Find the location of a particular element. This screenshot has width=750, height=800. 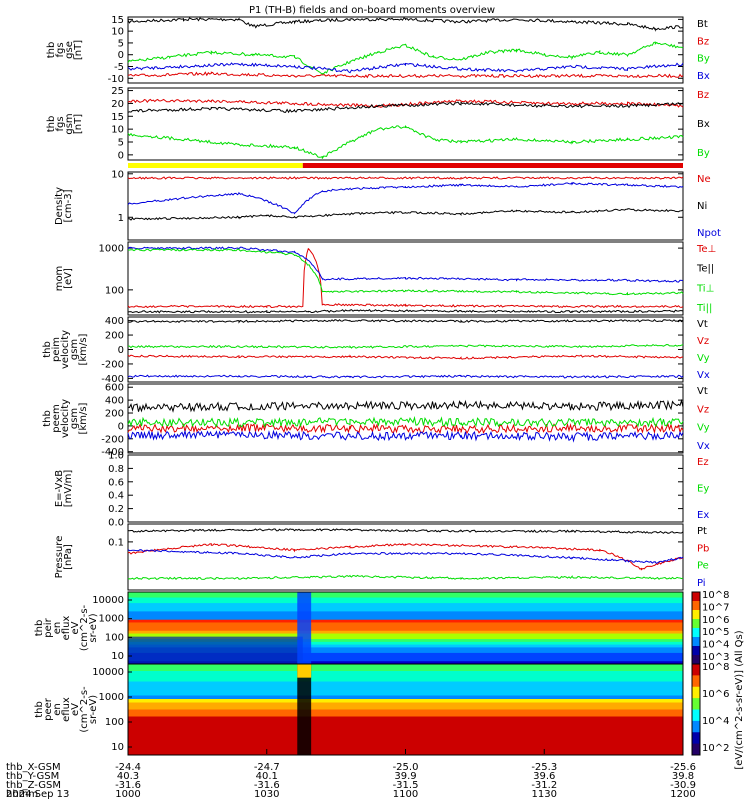

ytick-label: 0.6 is located at coordinates (116, 482).